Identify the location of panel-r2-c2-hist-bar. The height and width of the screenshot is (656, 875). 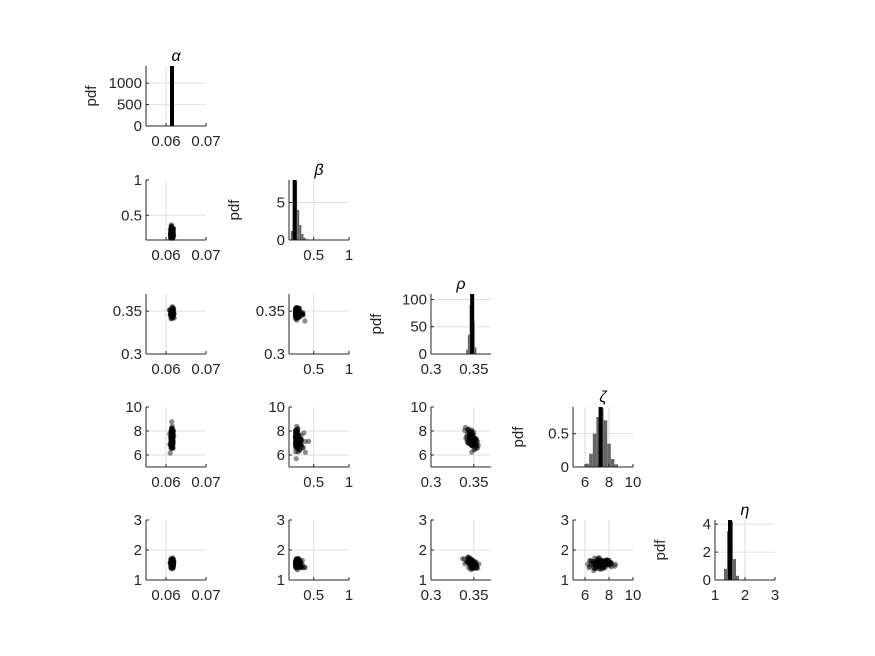
(468, 344).